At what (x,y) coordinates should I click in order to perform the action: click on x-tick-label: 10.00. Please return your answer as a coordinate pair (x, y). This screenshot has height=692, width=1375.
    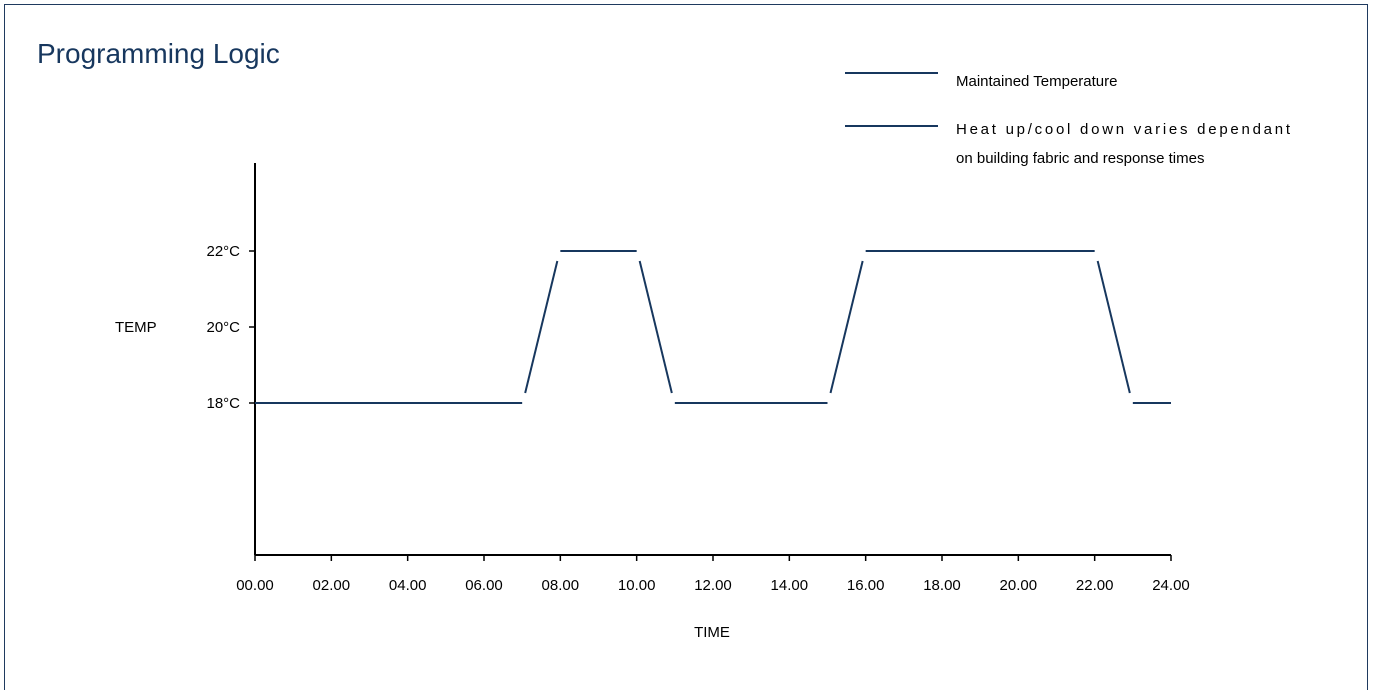
    Looking at the image, I should click on (637, 585).